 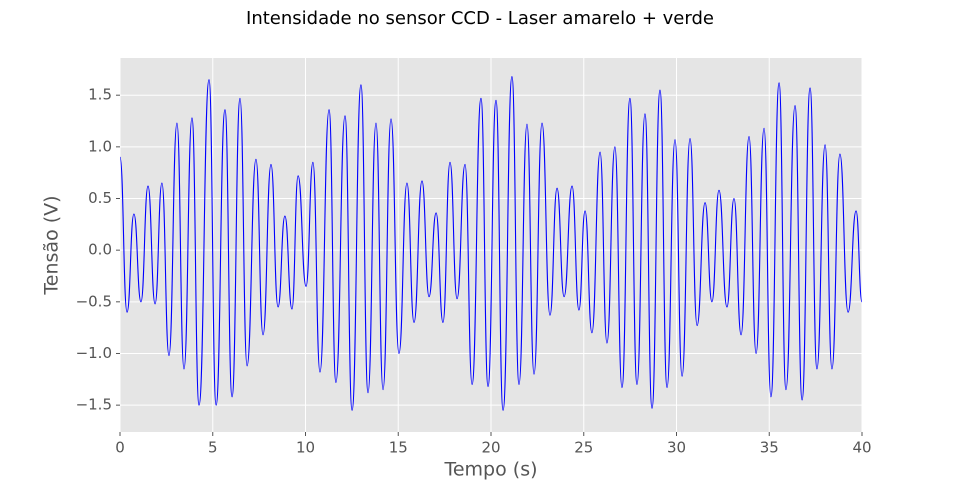 I want to click on x-tick-label: 20, so click(x=490, y=448).